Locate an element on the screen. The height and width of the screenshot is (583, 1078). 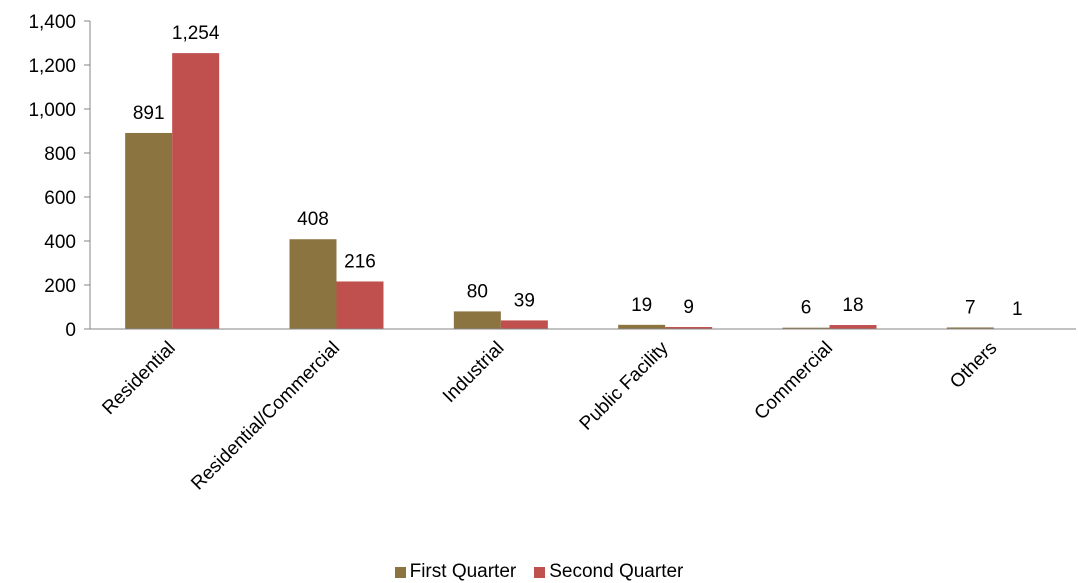
x-tick-label-commercial: Commercial is located at coordinates (794, 381).